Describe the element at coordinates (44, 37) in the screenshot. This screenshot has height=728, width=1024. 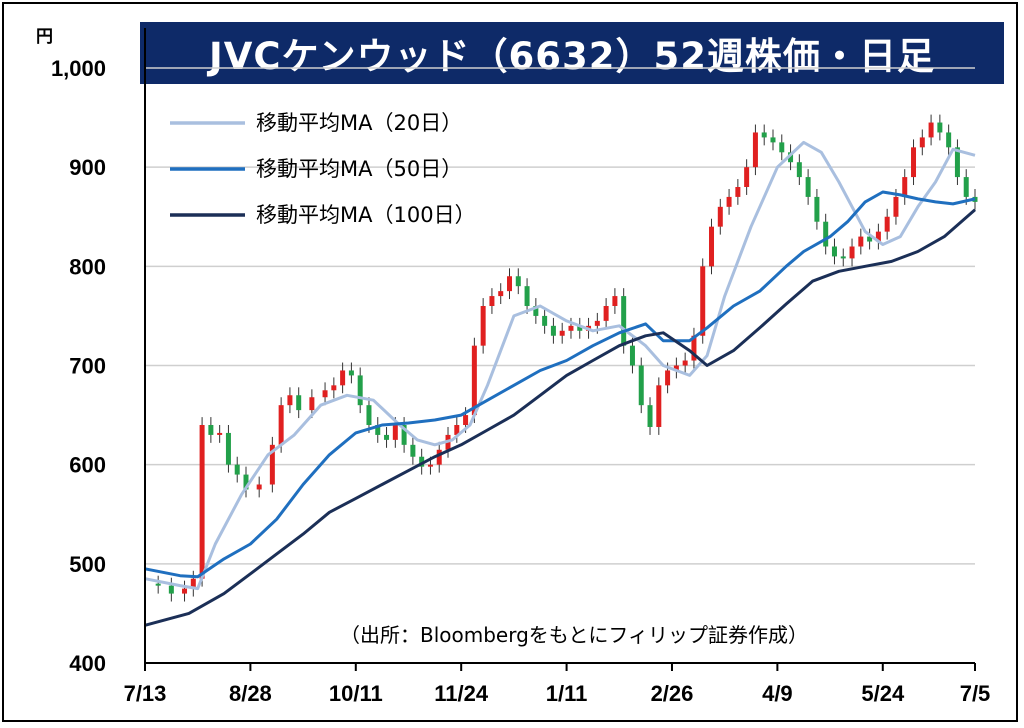
I see `y-unit-label: 円` at that location.